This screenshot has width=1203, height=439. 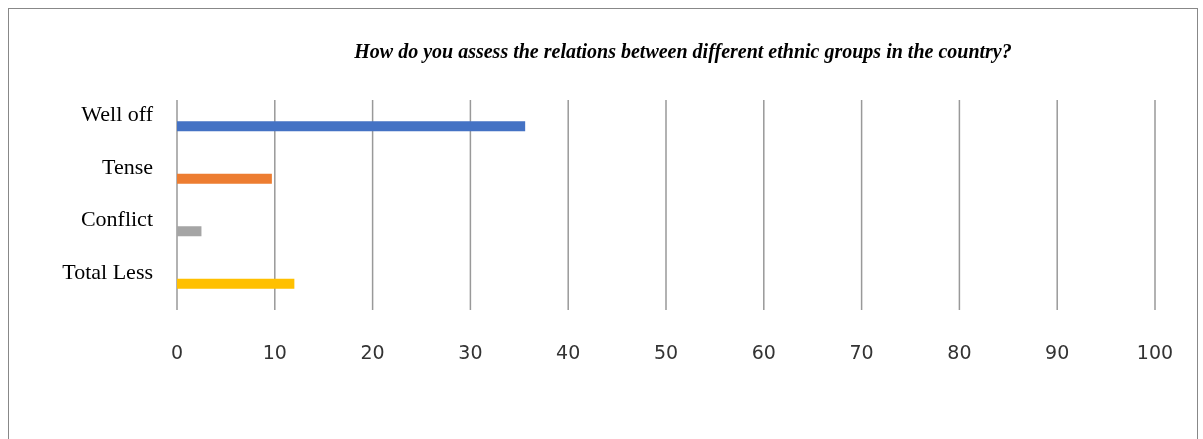 What do you see at coordinates (372, 352) in the screenshot?
I see `x-tick-label: 20` at bounding box center [372, 352].